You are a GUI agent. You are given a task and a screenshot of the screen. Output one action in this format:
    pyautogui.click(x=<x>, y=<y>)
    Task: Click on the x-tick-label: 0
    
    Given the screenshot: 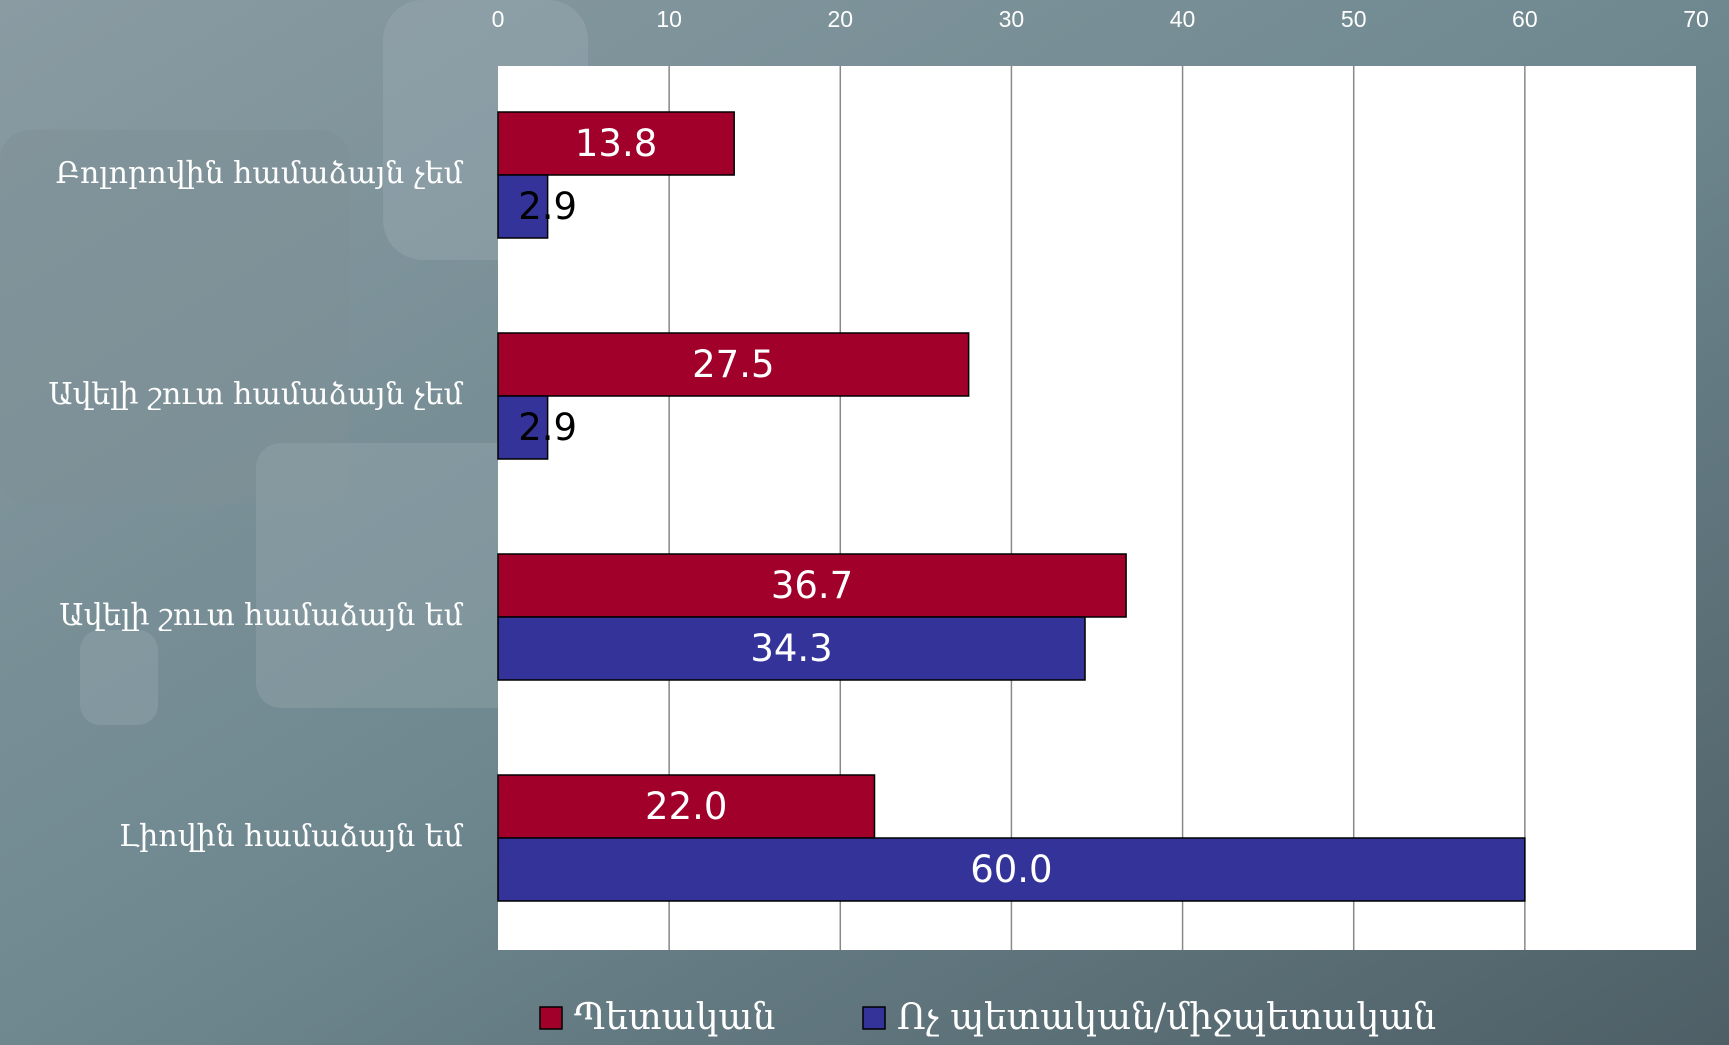 What is the action you would take?
    pyautogui.click(x=498, y=19)
    